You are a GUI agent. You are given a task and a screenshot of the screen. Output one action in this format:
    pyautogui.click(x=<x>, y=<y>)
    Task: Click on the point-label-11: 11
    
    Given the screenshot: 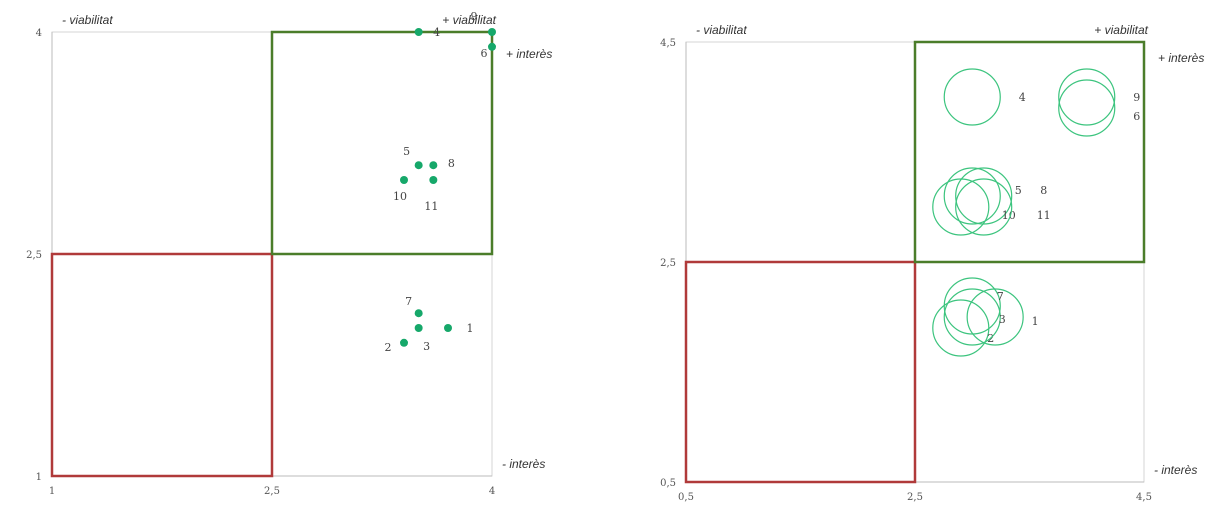 What is the action you would take?
    pyautogui.click(x=431, y=206)
    